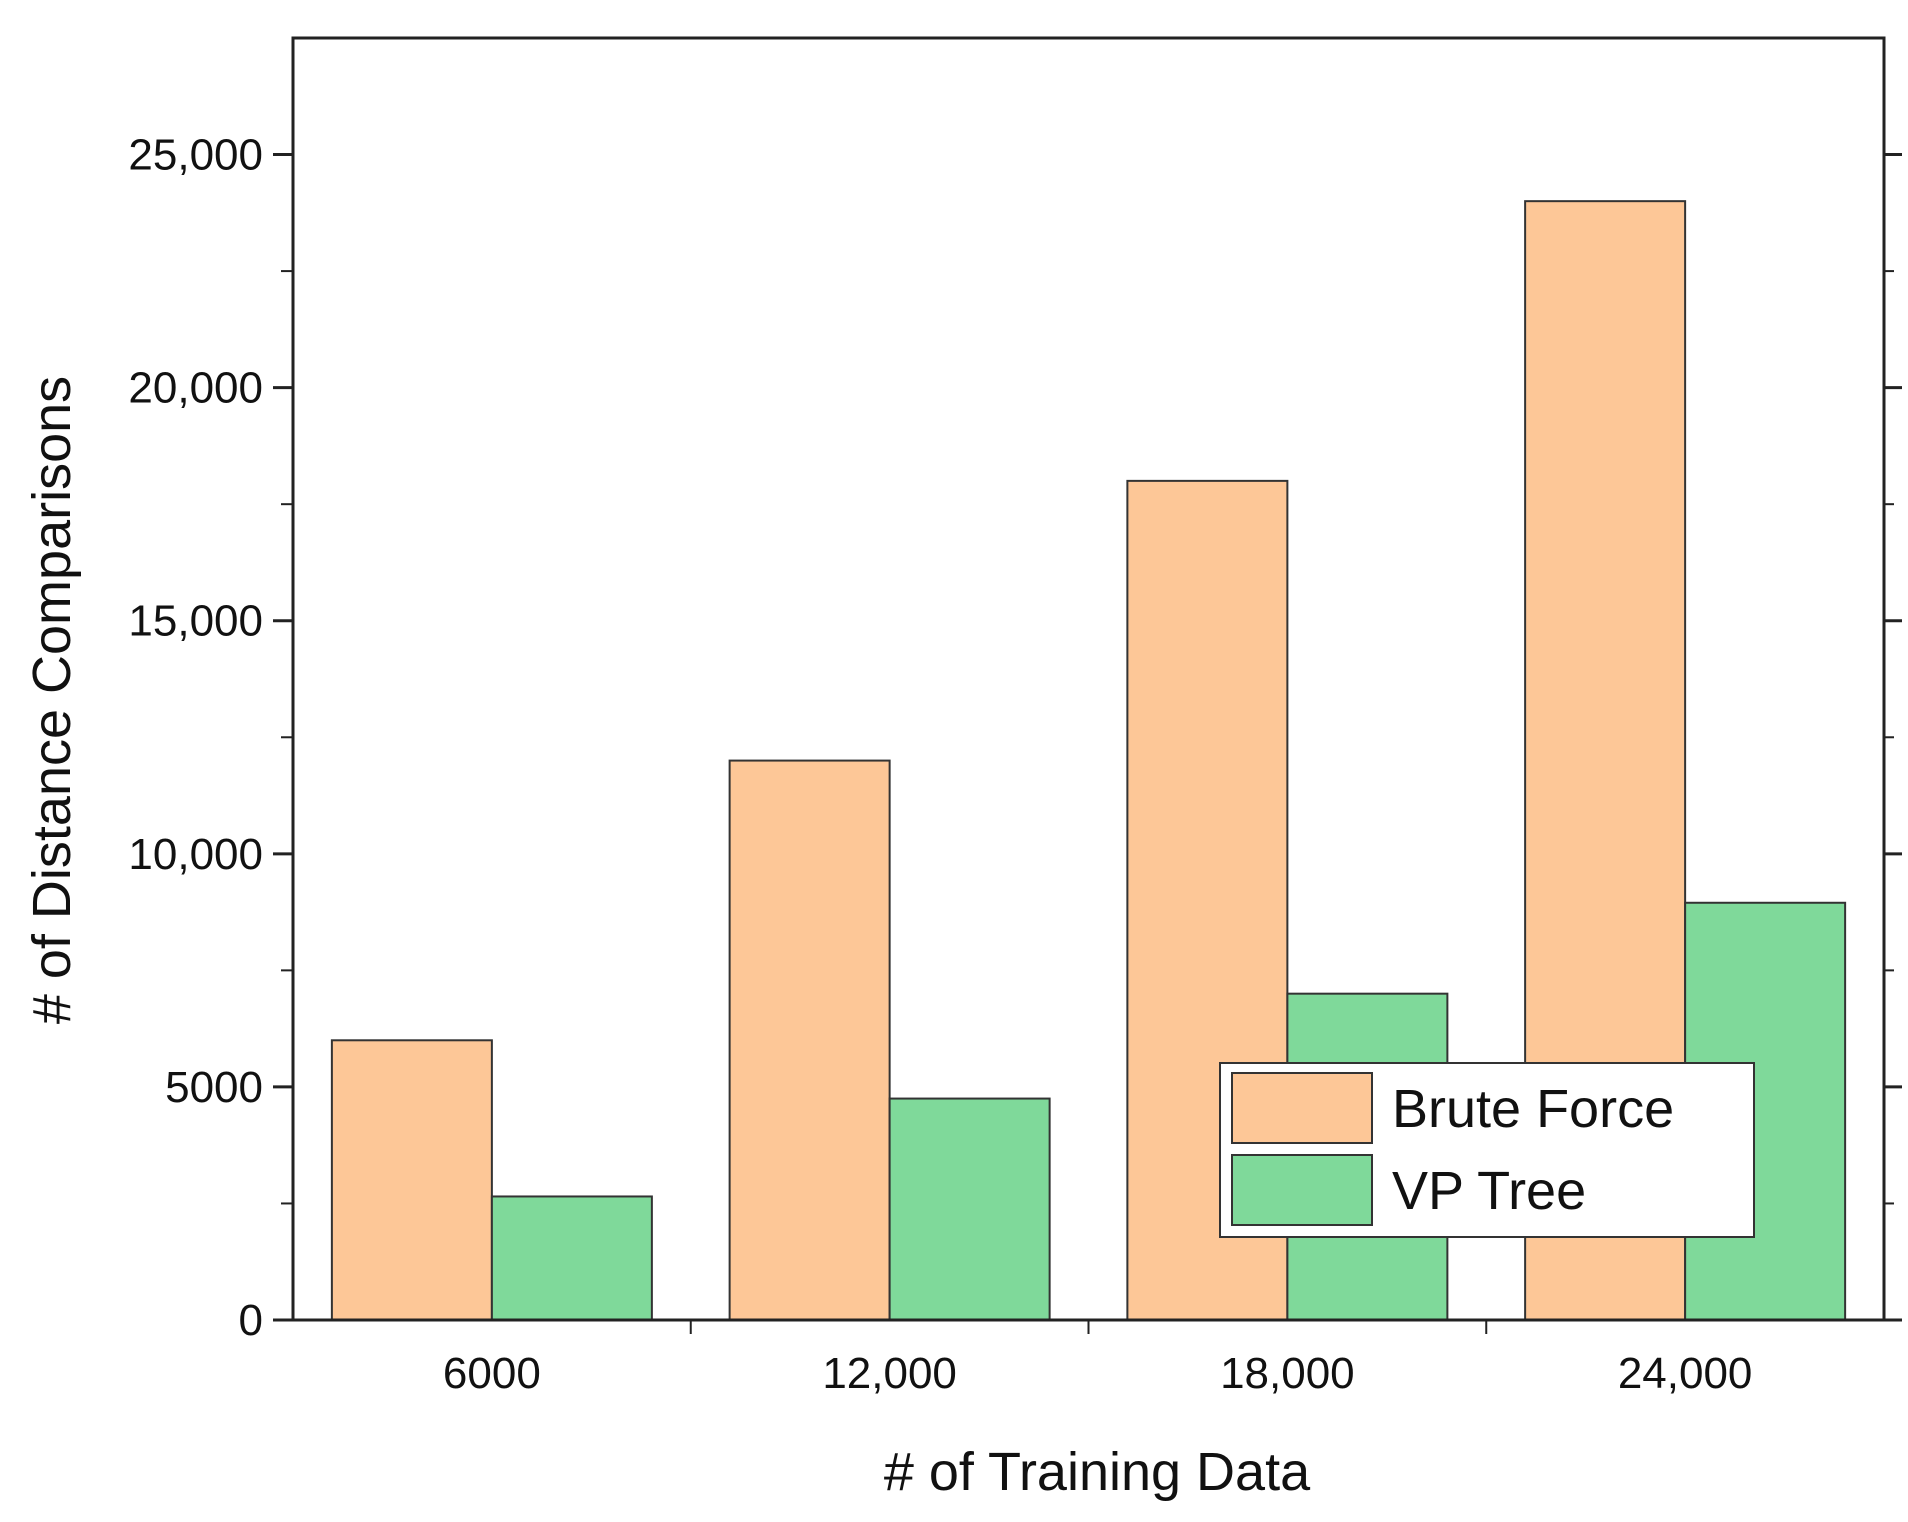  I want to click on y-tick-label-2: 10,000, so click(195, 854).